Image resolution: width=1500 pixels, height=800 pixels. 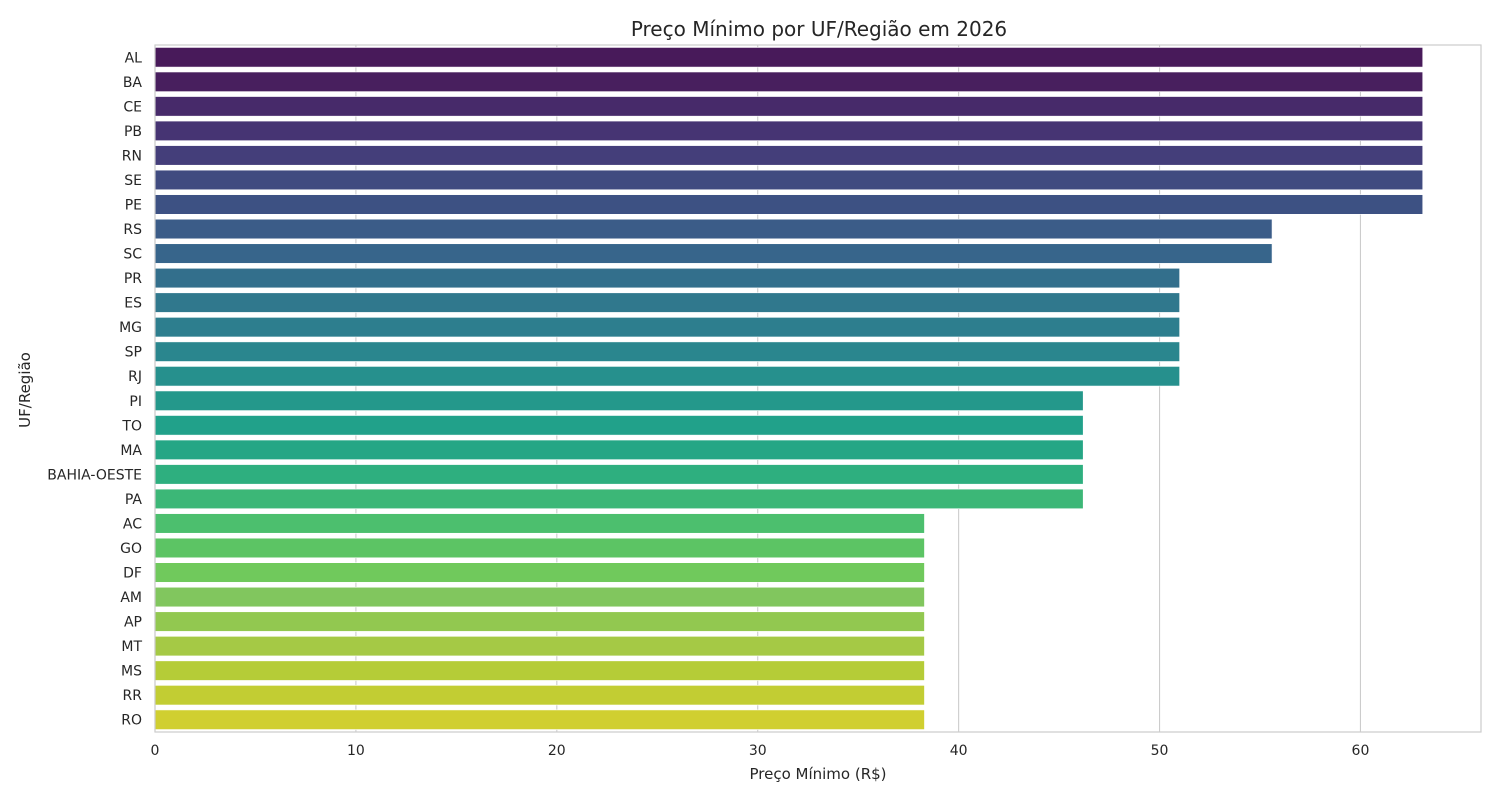 I want to click on bar-ac, so click(x=539, y=523).